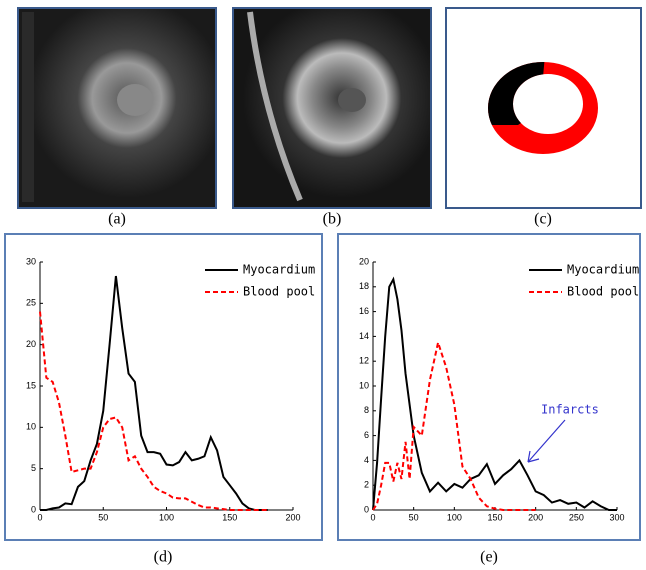 This screenshot has width=646, height=570. What do you see at coordinates (570, 410) in the screenshot?
I see `annotation: Infarcts` at bounding box center [570, 410].